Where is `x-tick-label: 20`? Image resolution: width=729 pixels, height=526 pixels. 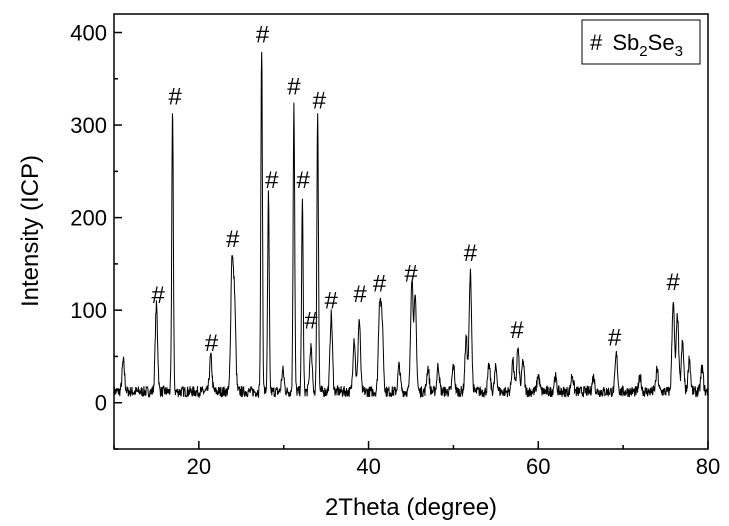
x-tick-label: 20 is located at coordinates (199, 466).